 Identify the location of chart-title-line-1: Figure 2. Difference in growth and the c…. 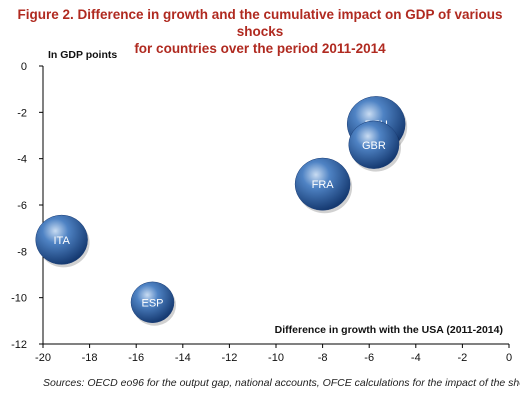
(260, 23).